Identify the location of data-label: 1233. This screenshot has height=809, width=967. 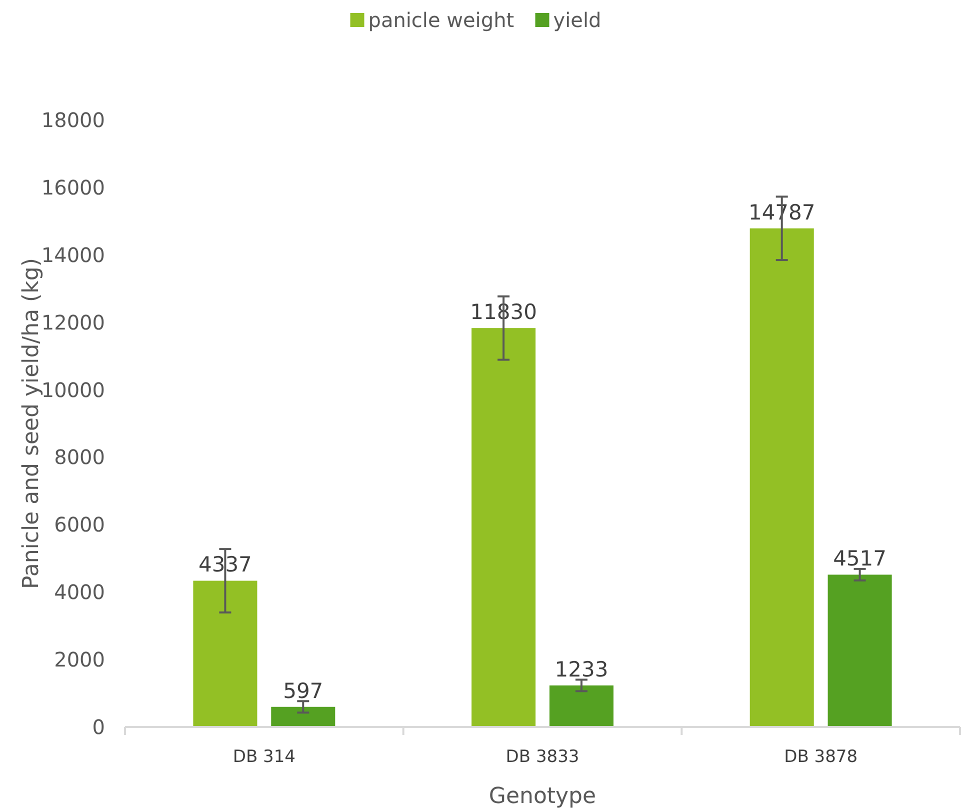
(581, 669).